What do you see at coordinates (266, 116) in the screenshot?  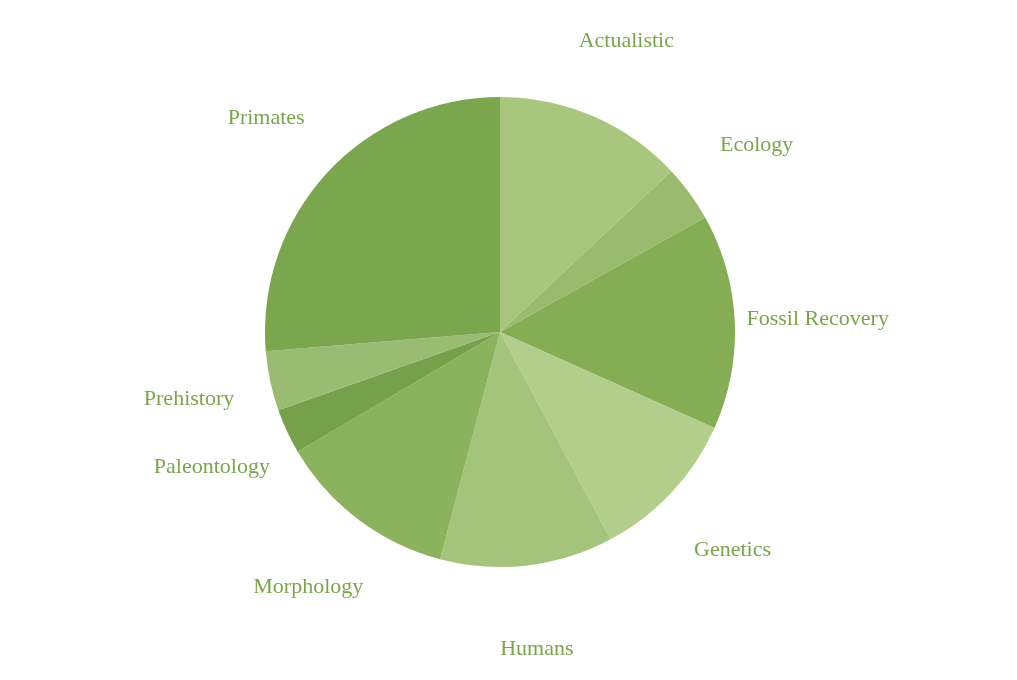 I see `slice-label: Primates` at bounding box center [266, 116].